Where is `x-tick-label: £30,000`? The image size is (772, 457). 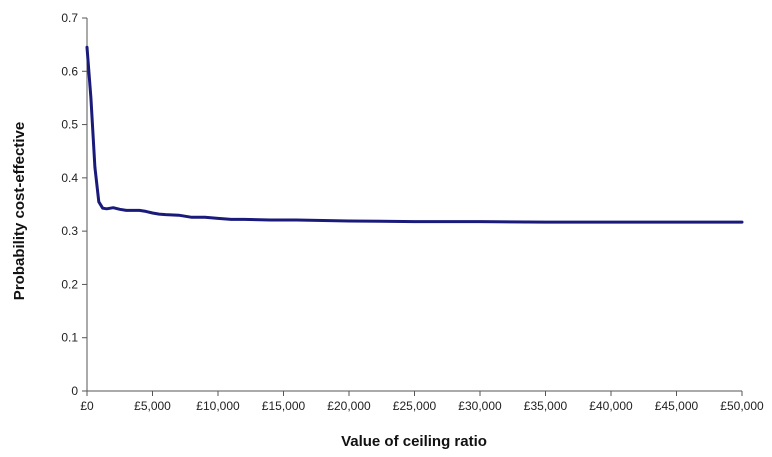
x-tick-label: £30,000 is located at coordinates (480, 406).